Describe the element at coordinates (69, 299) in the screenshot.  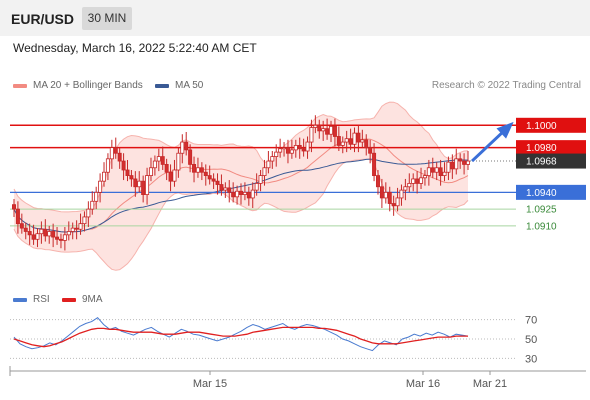
I see `9ma-swatch` at that location.